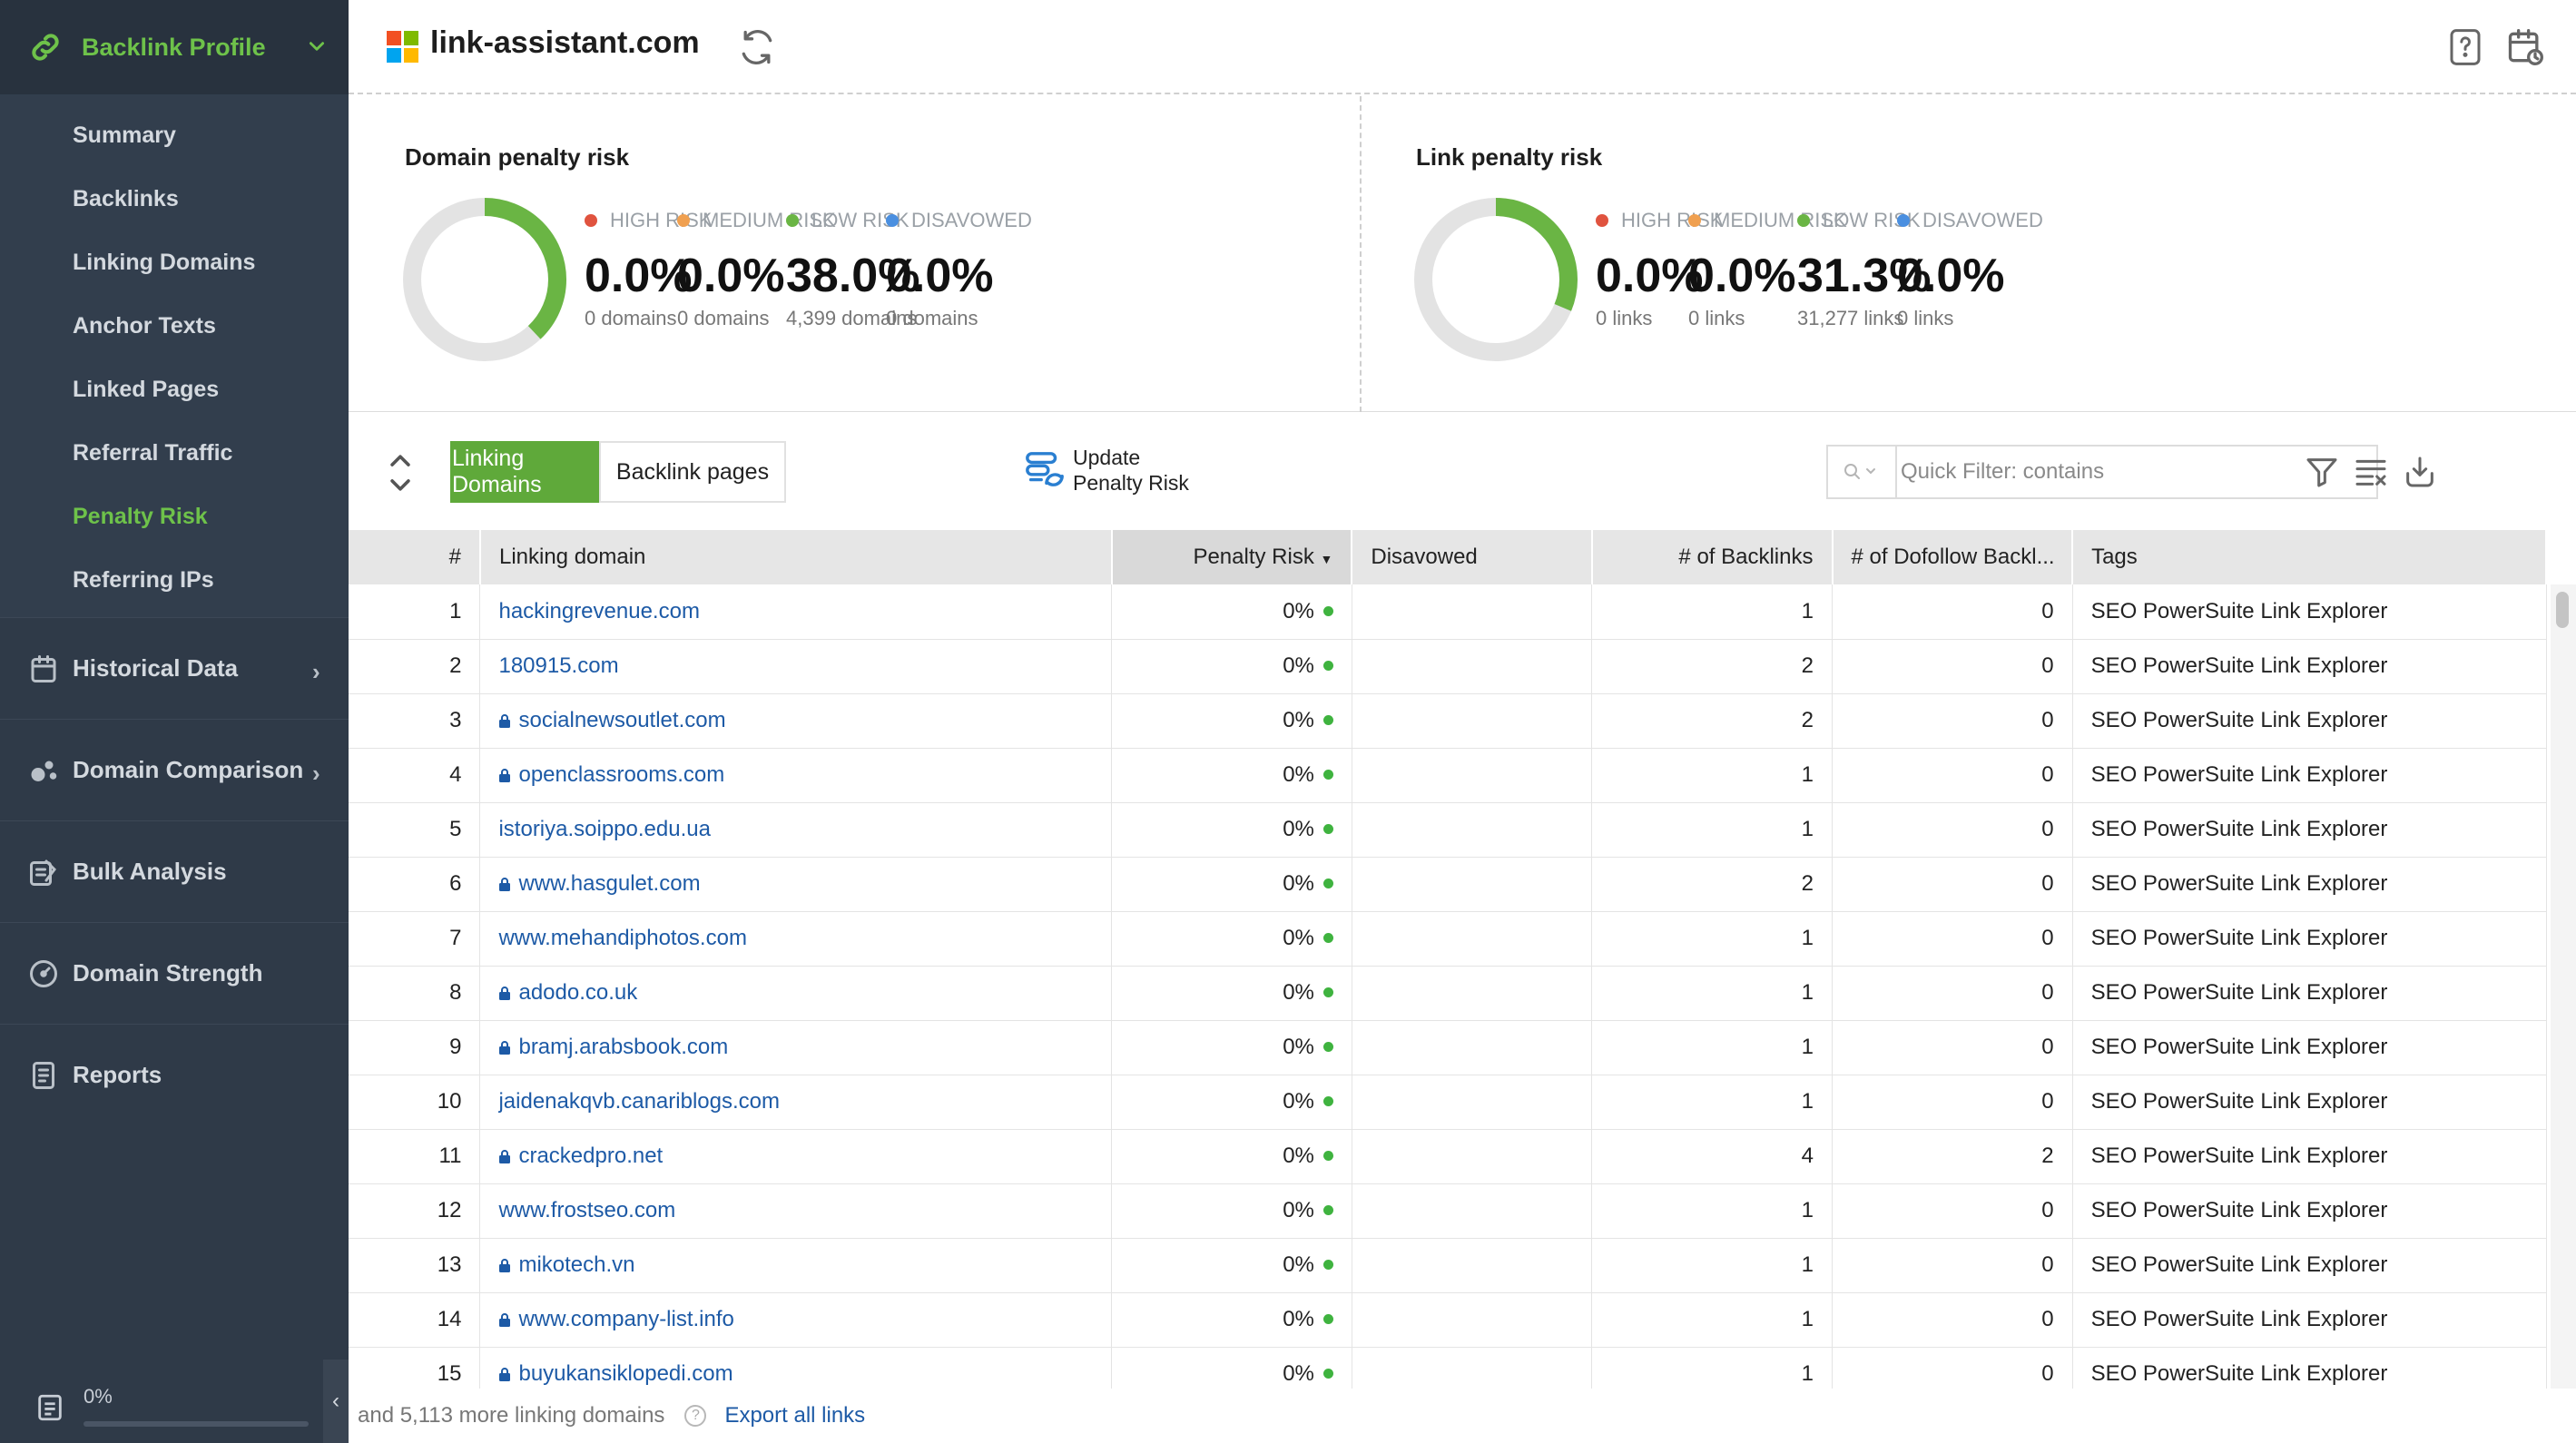 Image resolution: width=2576 pixels, height=1443 pixels. Describe the element at coordinates (599, 610) in the screenshot. I see `linking-domain-link: hackingrevenue.com` at that location.